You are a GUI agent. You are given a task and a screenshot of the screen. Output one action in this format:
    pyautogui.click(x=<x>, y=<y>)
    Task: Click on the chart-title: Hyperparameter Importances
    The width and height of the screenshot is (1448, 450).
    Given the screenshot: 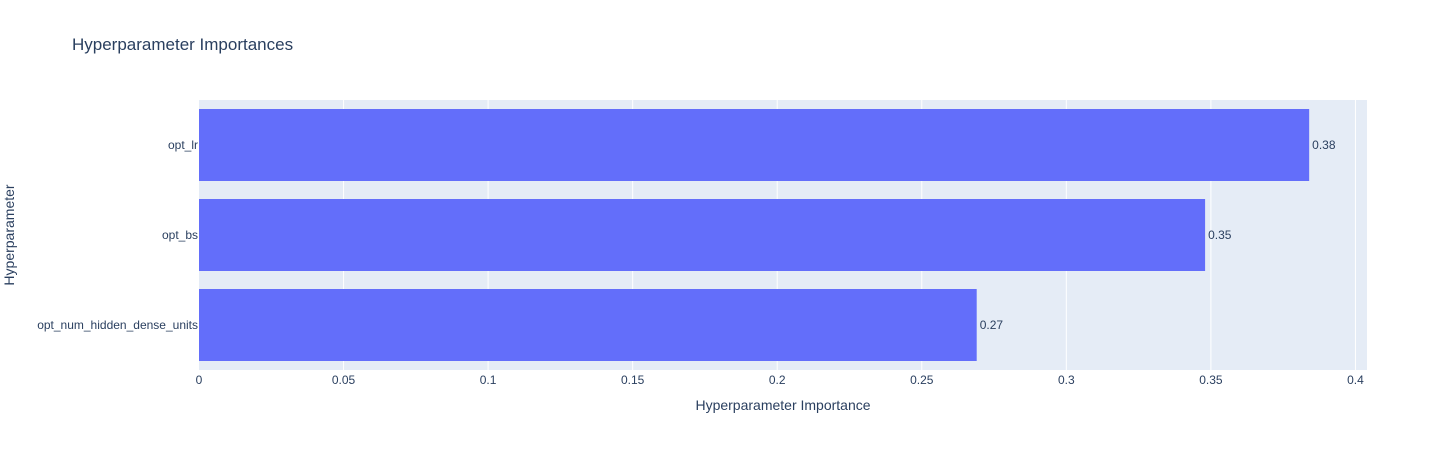 What is the action you would take?
    pyautogui.click(x=182, y=44)
    